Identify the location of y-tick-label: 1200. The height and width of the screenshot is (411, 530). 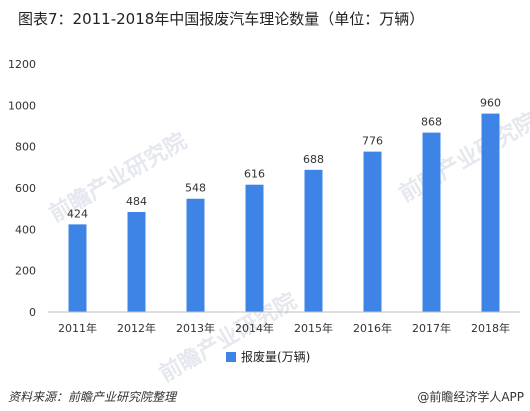
(22, 64).